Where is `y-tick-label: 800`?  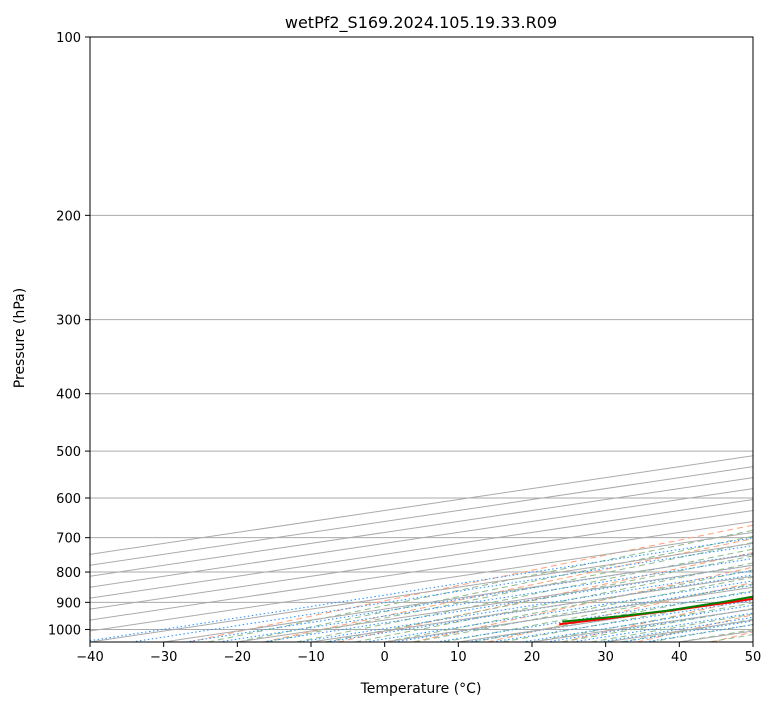 y-tick-label: 800 is located at coordinates (68, 573).